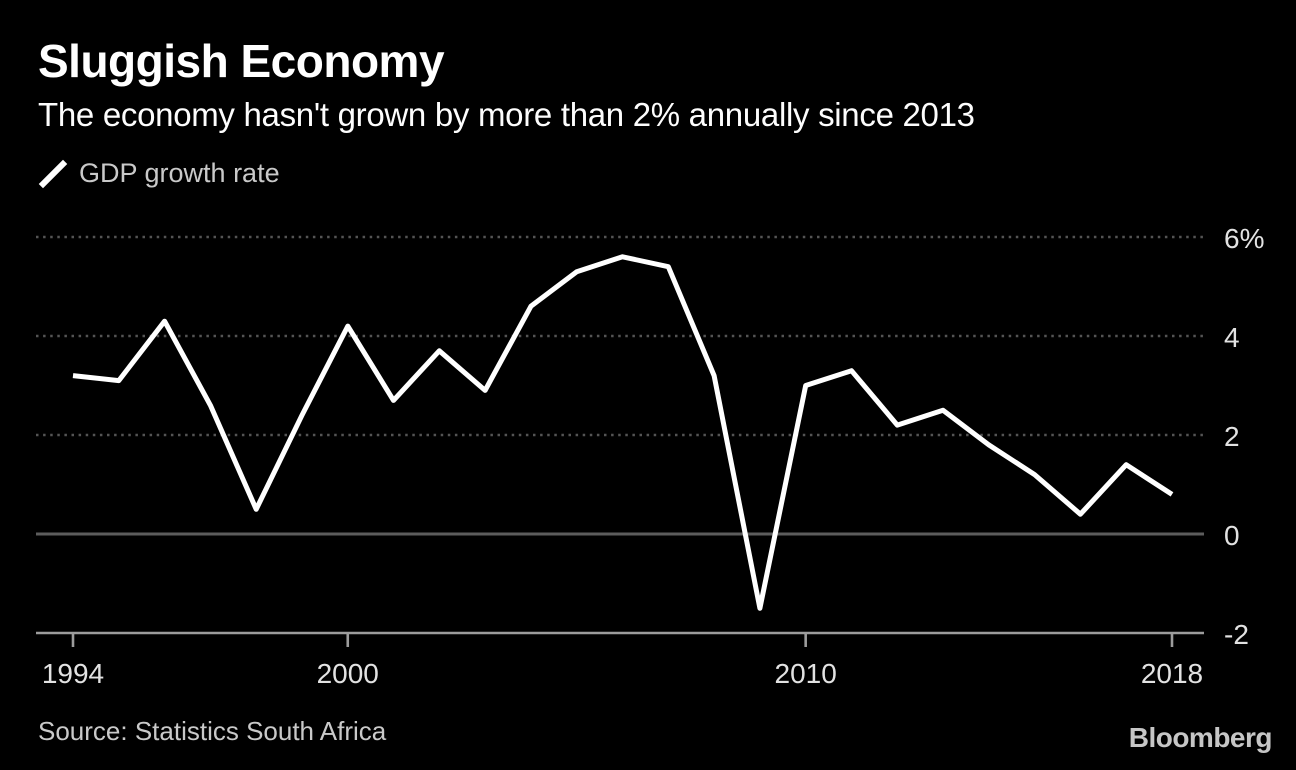 The height and width of the screenshot is (770, 1296). I want to click on bloomberg-logo: Bloomberg, so click(1200, 737).